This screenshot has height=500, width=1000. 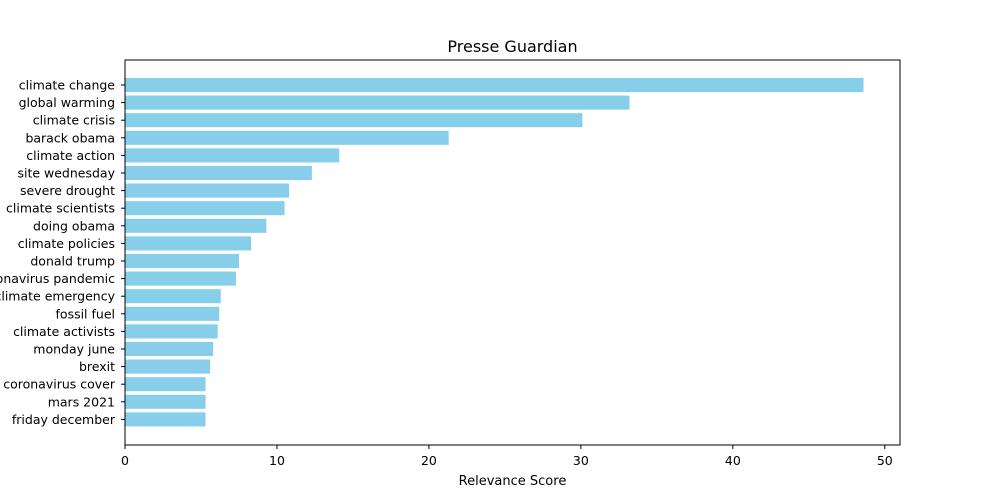 What do you see at coordinates (70, 137) in the screenshot?
I see `y-tick-label: barack obama` at bounding box center [70, 137].